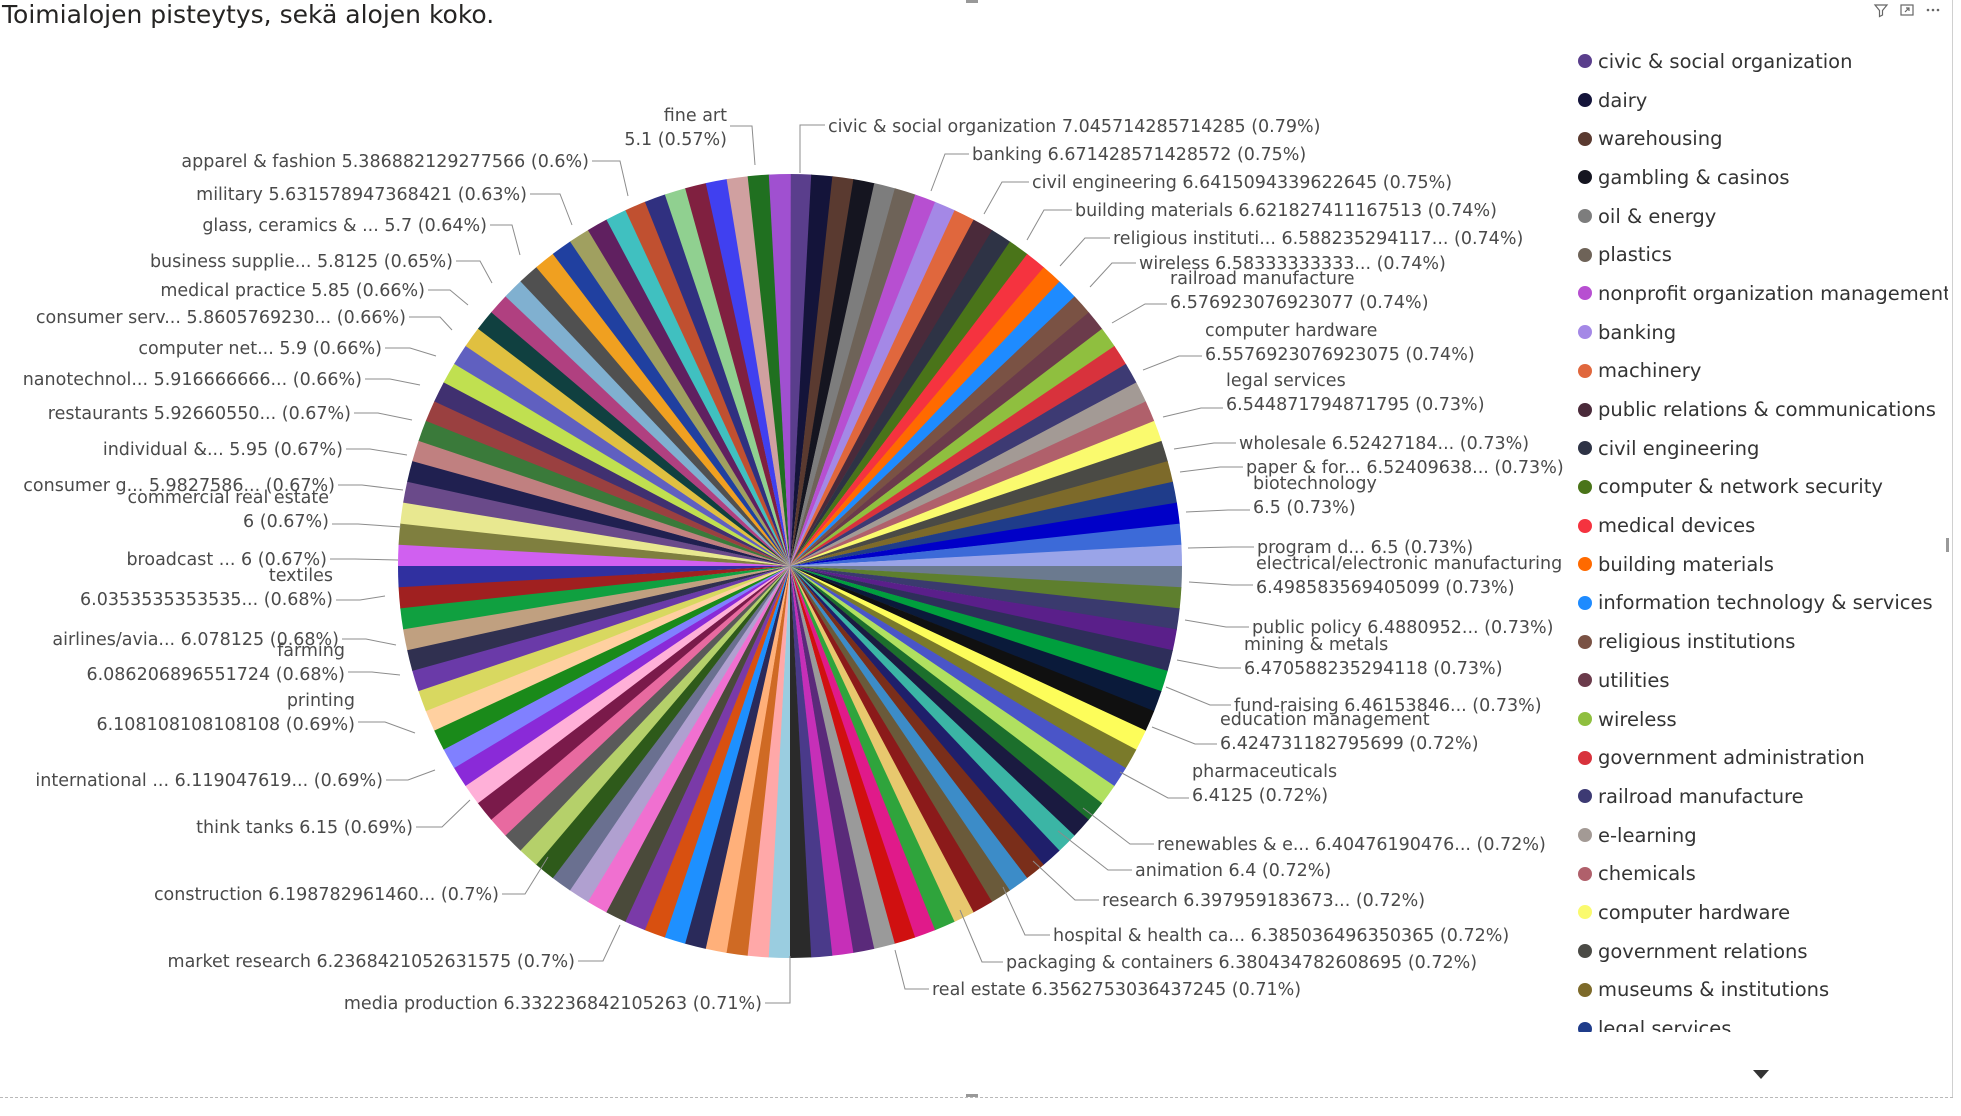  I want to click on legend-item: railroad manufacture, so click(1763, 796).